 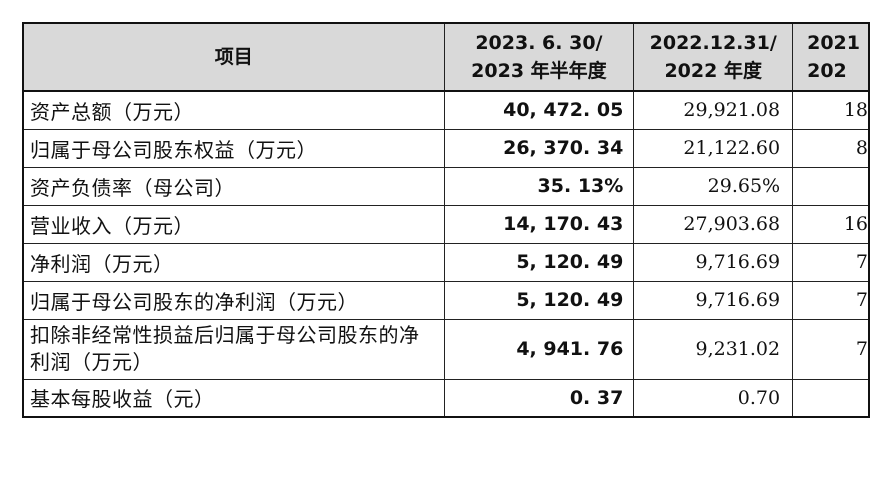 What do you see at coordinates (233, 262) in the screenshot?
I see `row-label: 净利润（万元）` at bounding box center [233, 262].